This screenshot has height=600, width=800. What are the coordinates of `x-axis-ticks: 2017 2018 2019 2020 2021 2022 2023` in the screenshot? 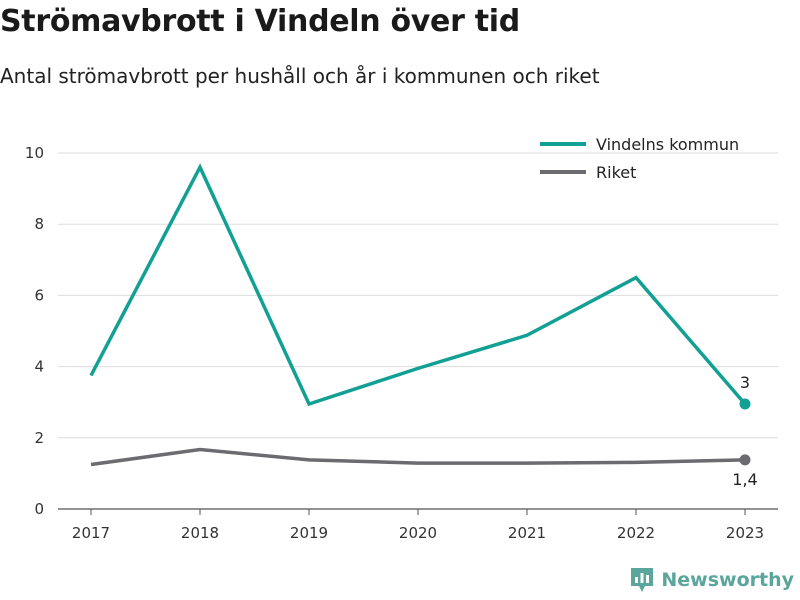 It's located at (418, 525).